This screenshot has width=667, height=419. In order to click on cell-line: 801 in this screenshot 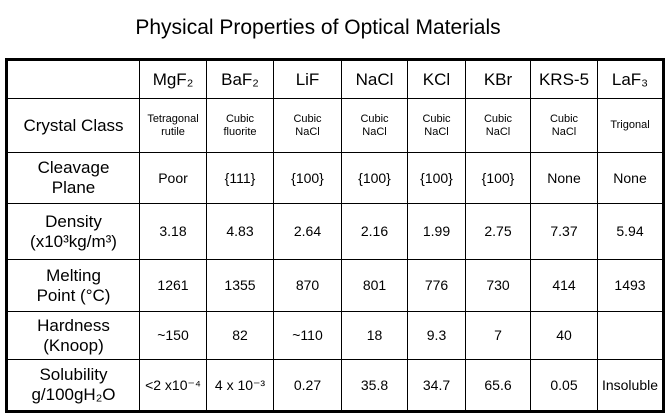, I will do `click(374, 285)`.